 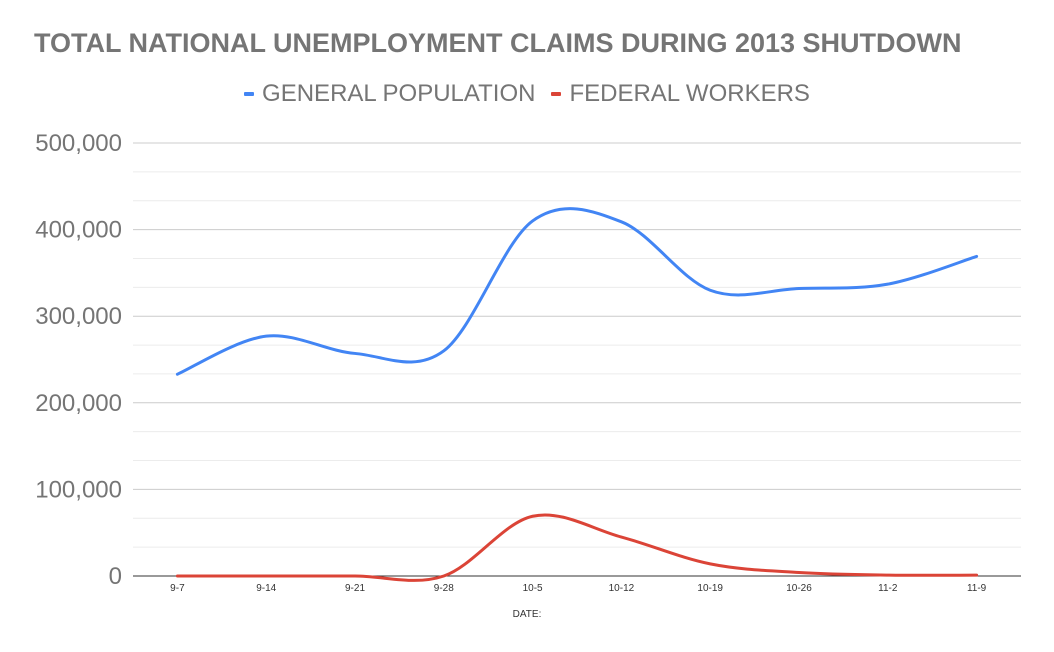 I want to click on y-tick-label: 500,000, so click(x=78, y=143).